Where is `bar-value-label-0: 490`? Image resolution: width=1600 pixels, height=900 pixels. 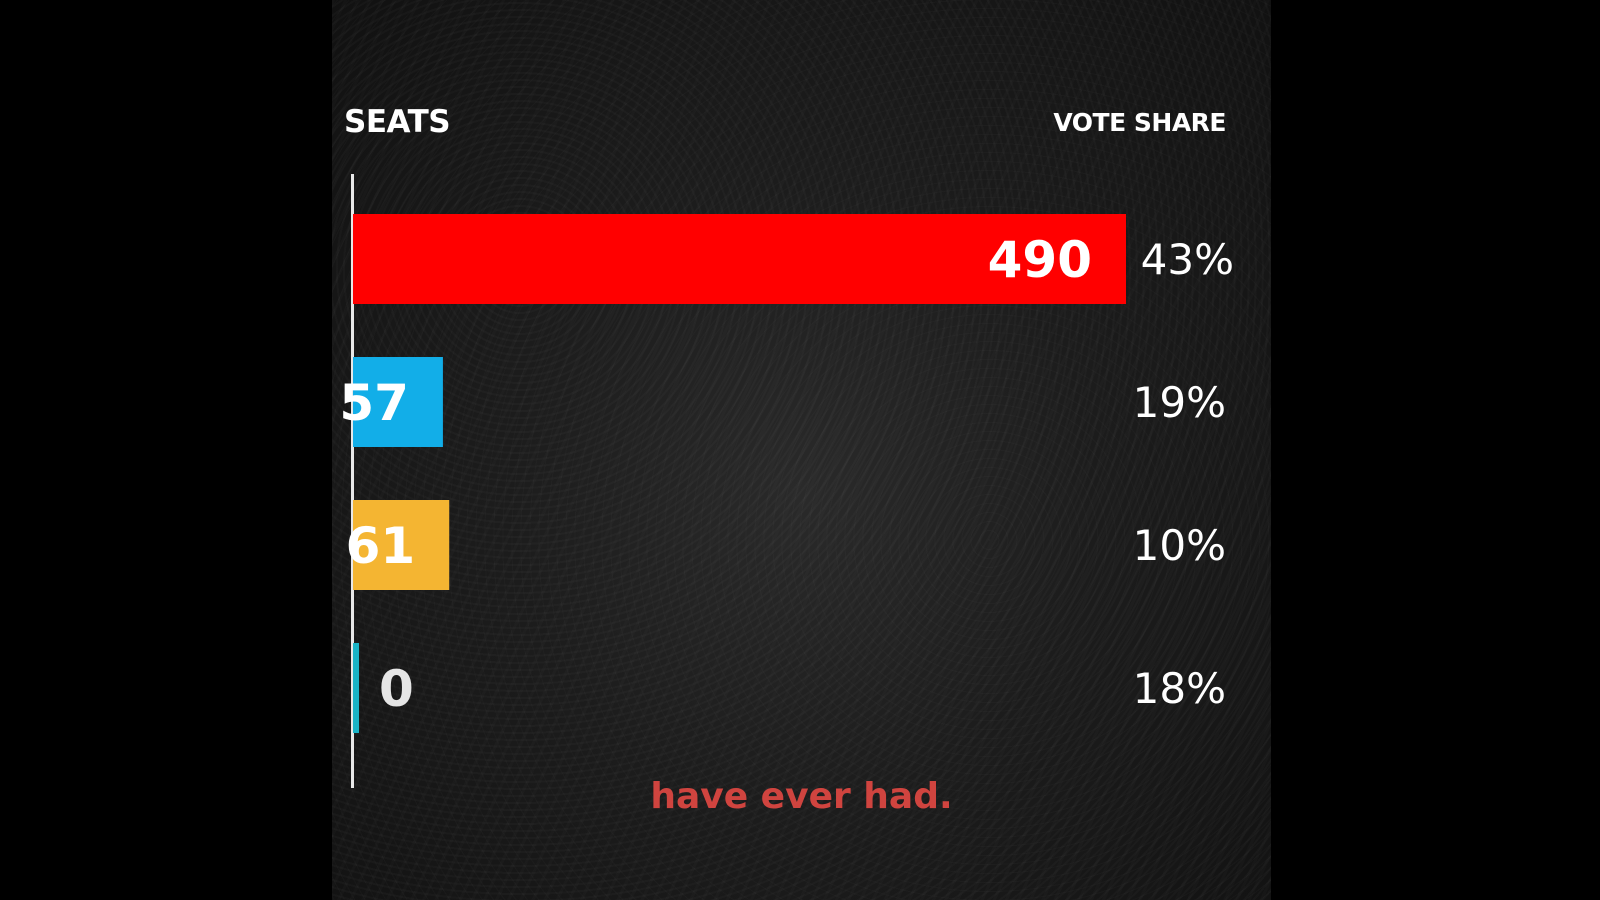 bar-value-label-0: 490 is located at coordinates (1040, 260).